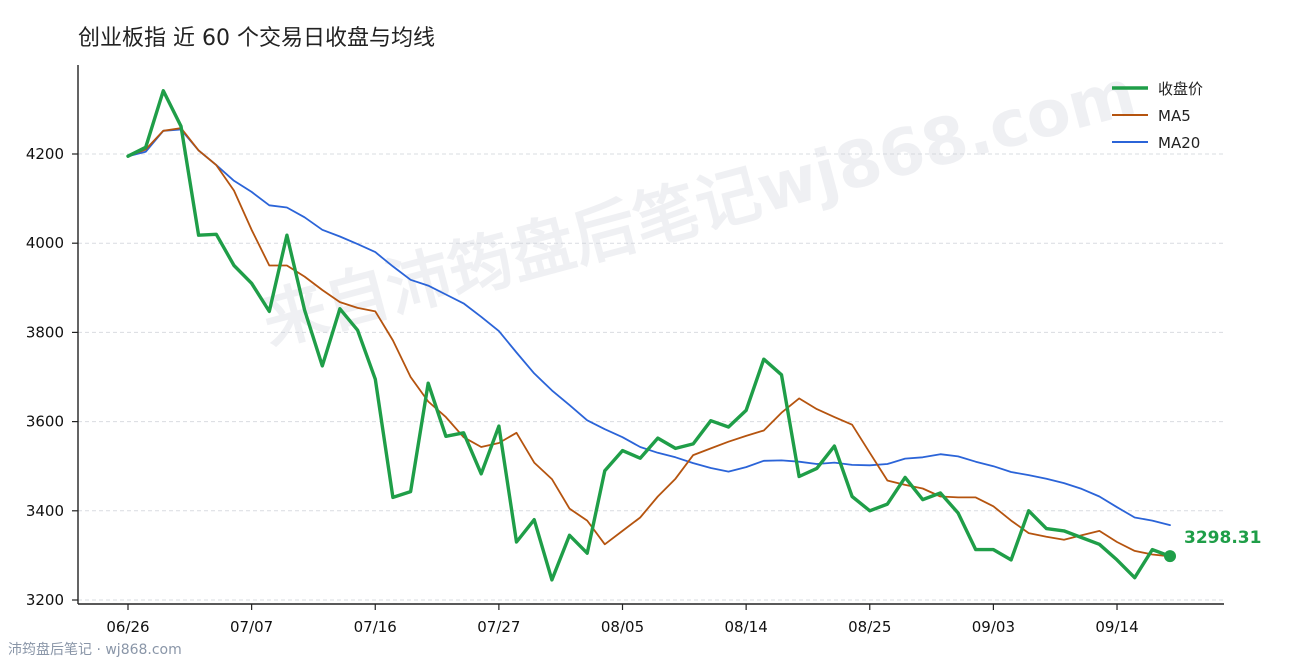 The width and height of the screenshot is (1290, 660). What do you see at coordinates (1180, 89) in the screenshot?
I see `legend-label-close: 收盘价` at bounding box center [1180, 89].